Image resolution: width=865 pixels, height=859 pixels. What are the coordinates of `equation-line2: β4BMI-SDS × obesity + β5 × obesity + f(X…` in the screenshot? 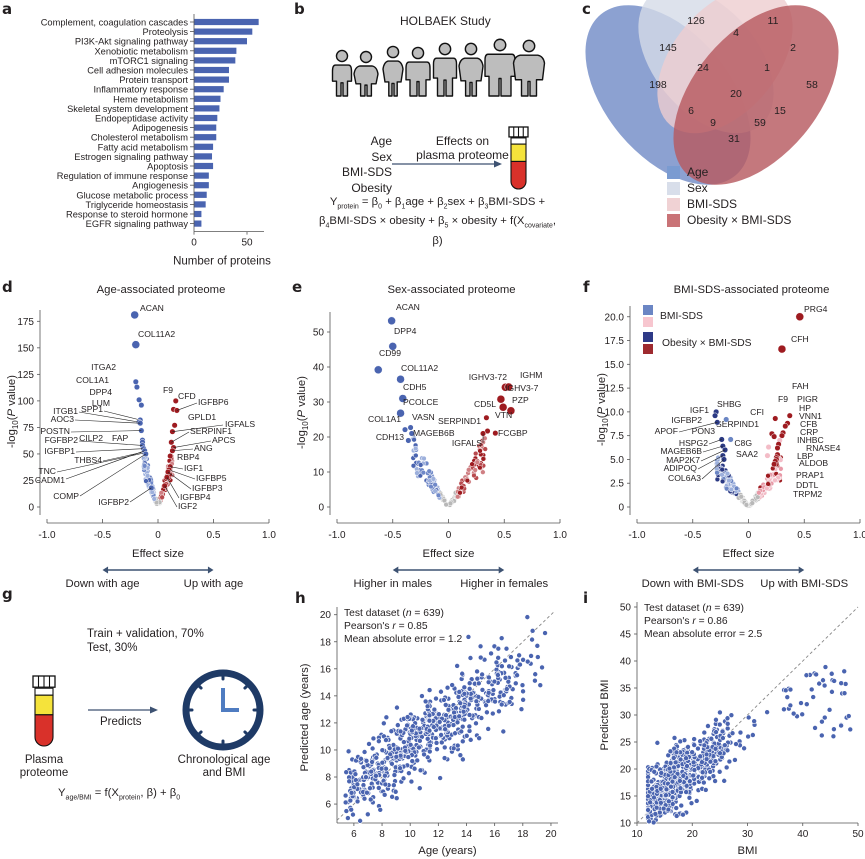 It's located at (437, 231).